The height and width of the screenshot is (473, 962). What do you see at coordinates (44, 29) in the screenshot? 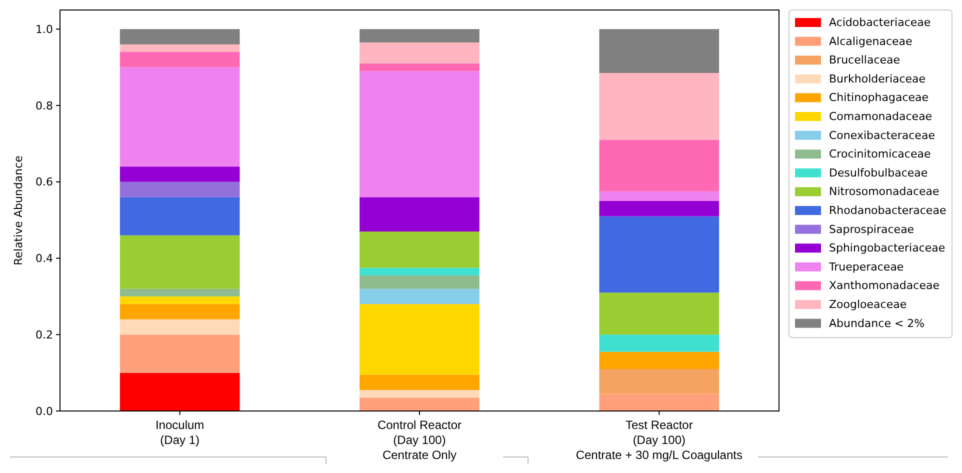
I see `y-tick-label: 1.0` at bounding box center [44, 29].